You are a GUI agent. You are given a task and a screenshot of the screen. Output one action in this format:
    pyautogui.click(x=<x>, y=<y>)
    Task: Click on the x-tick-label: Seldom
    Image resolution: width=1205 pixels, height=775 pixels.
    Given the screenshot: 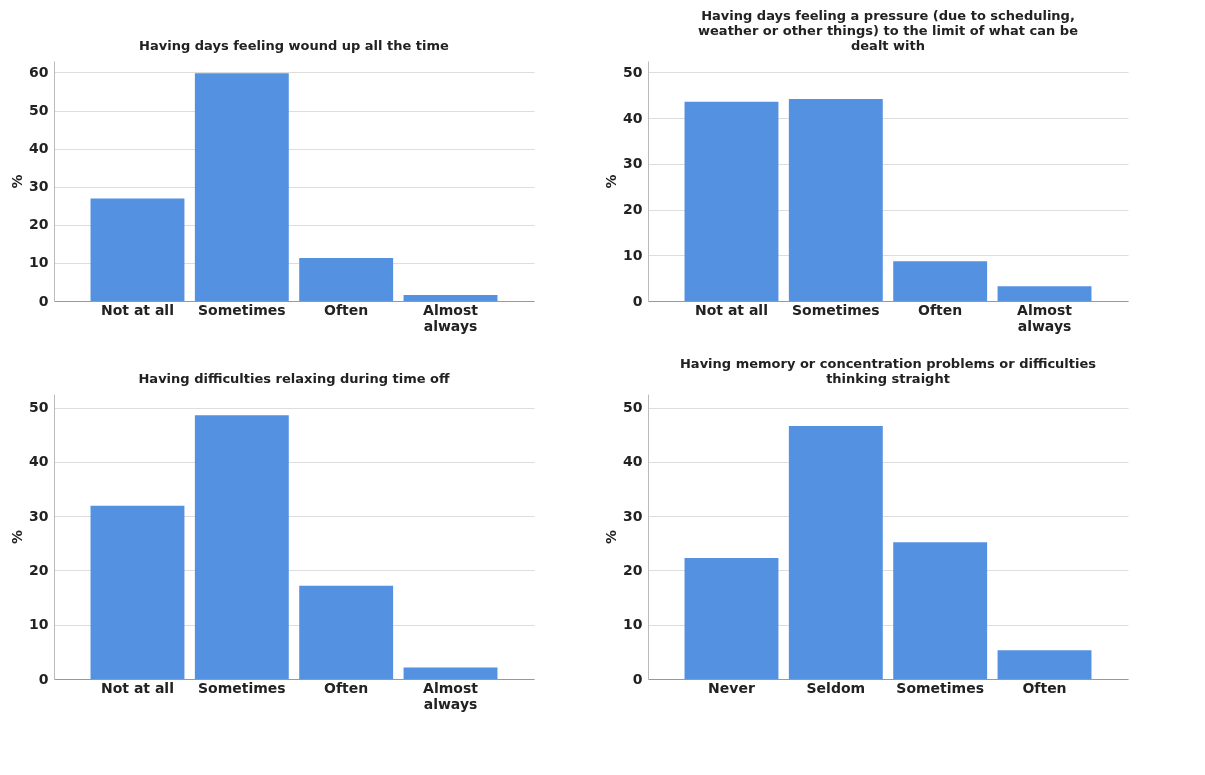 What is the action you would take?
    pyautogui.click(x=836, y=687)
    